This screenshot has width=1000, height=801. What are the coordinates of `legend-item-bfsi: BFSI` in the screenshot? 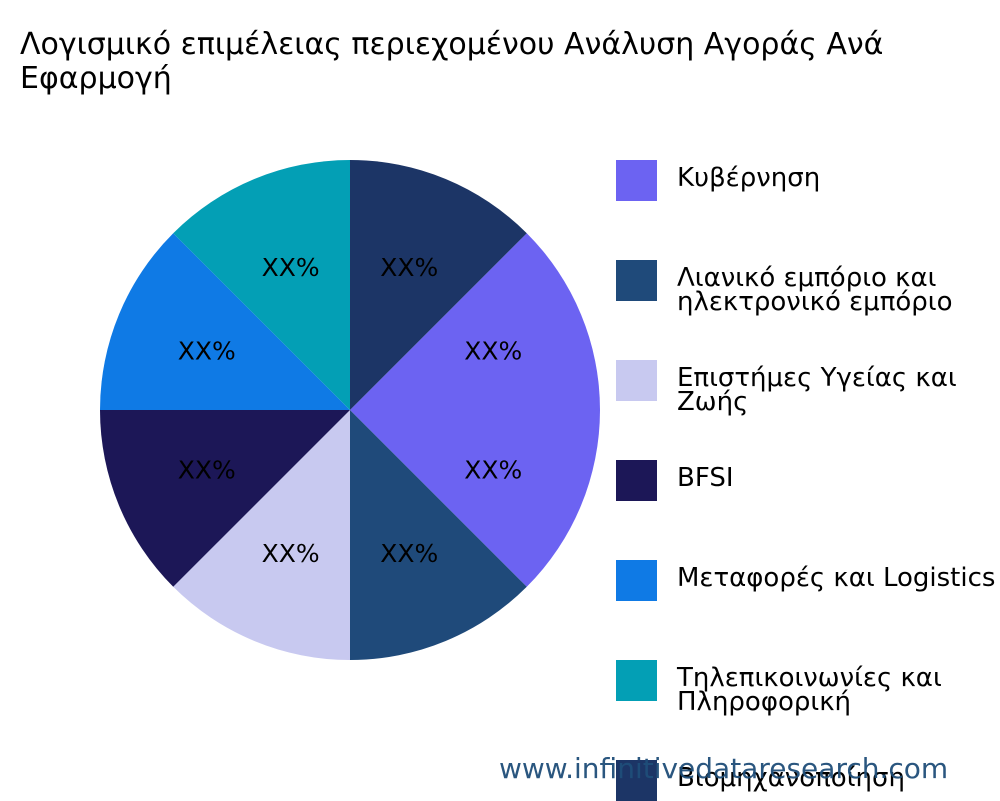 It's located at (675, 480).